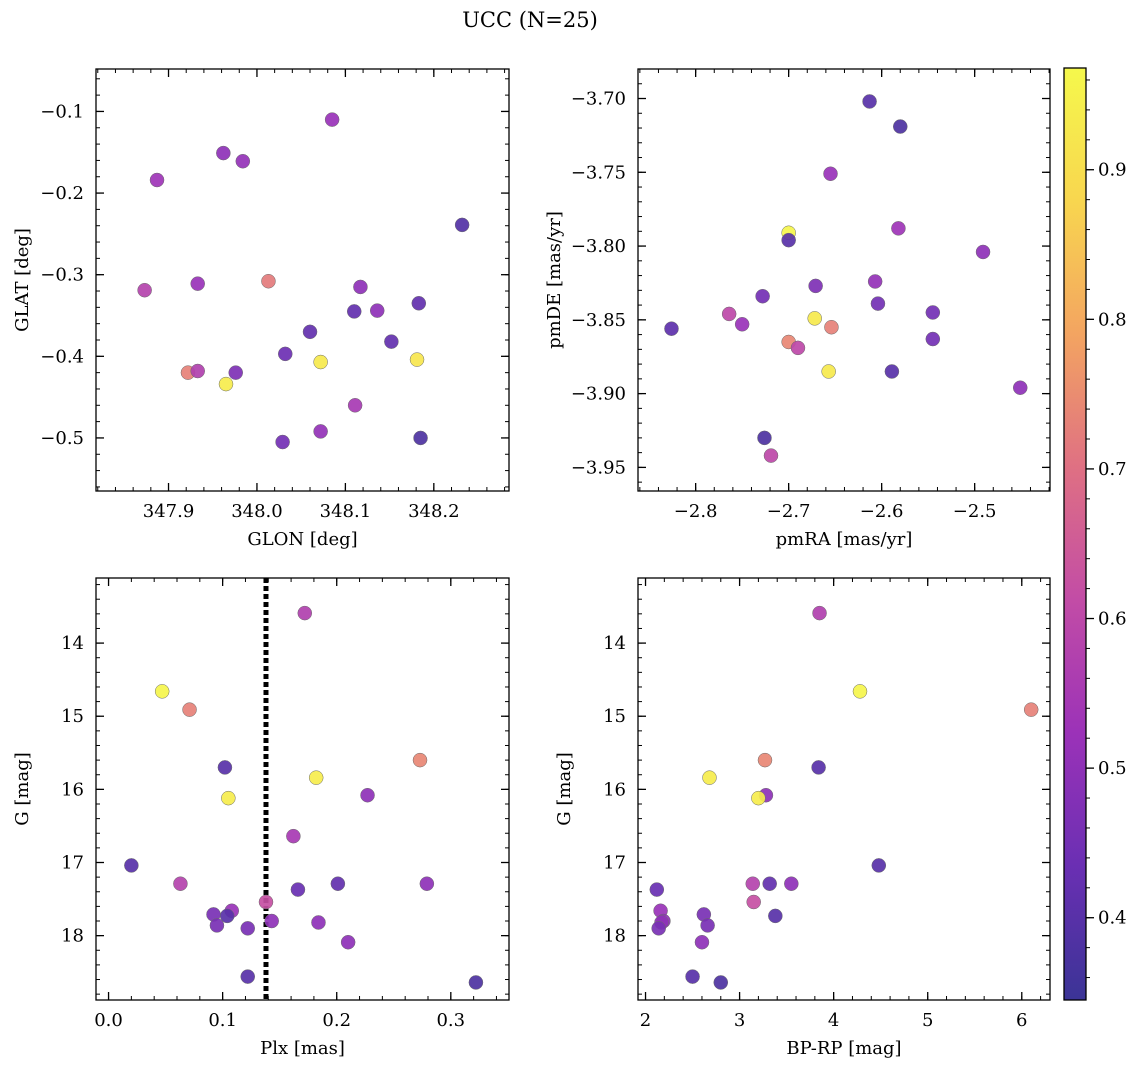  What do you see at coordinates (696, 511) in the screenshot?
I see `x-tick-label: −2.8` at bounding box center [696, 511].